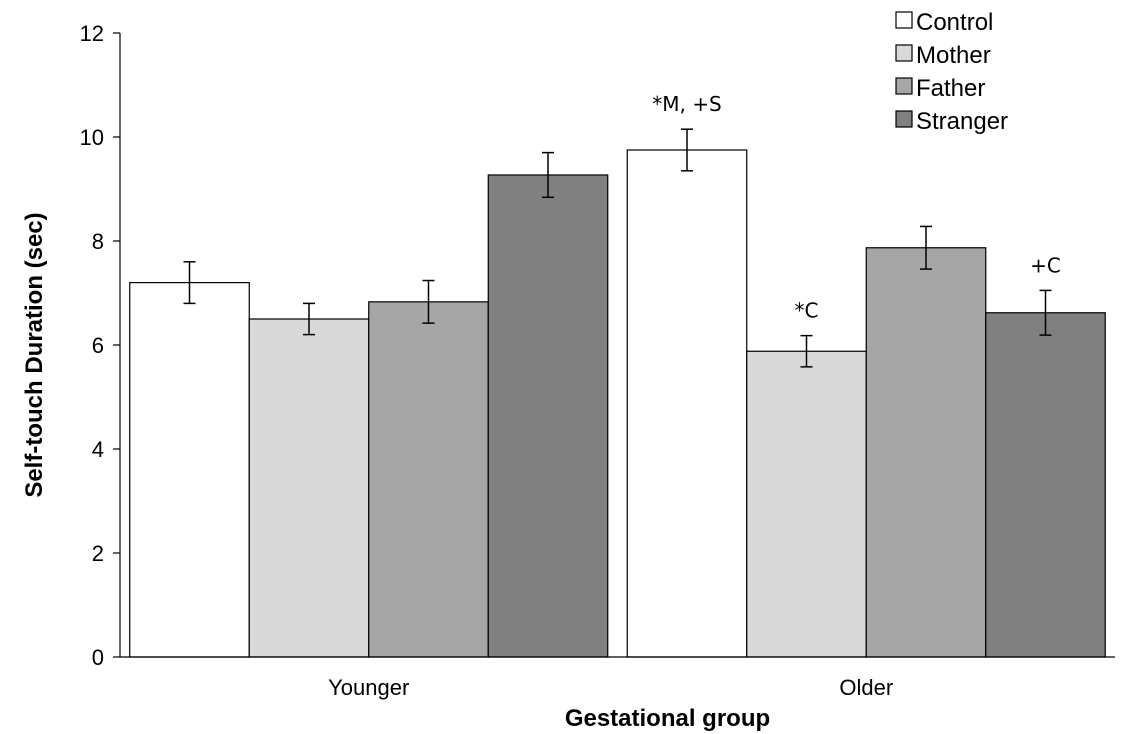 Image resolution: width=1129 pixels, height=734 pixels. What do you see at coordinates (953, 55) in the screenshot?
I see `legend-label-mother: Mother` at bounding box center [953, 55].